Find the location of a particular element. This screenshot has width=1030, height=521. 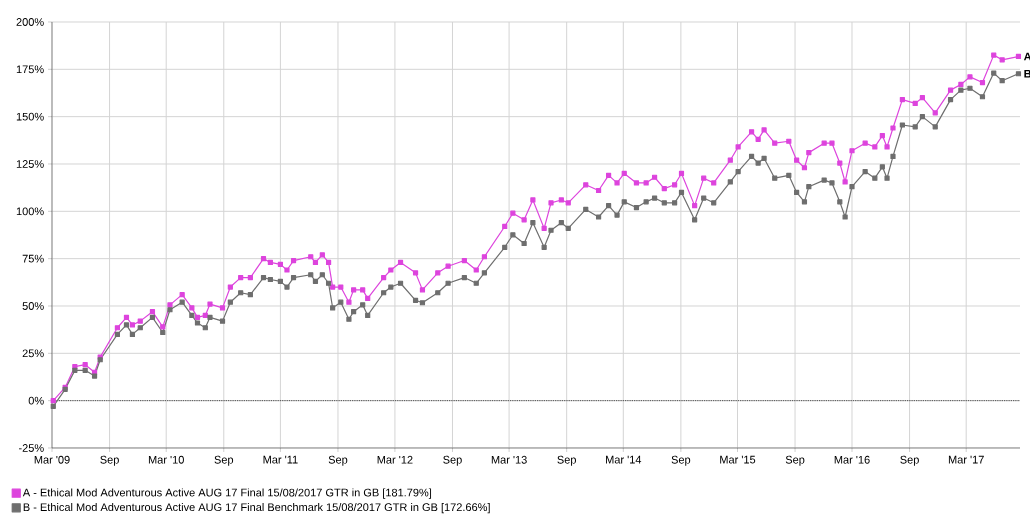

y-tick-label: 200% is located at coordinates (30, 22).